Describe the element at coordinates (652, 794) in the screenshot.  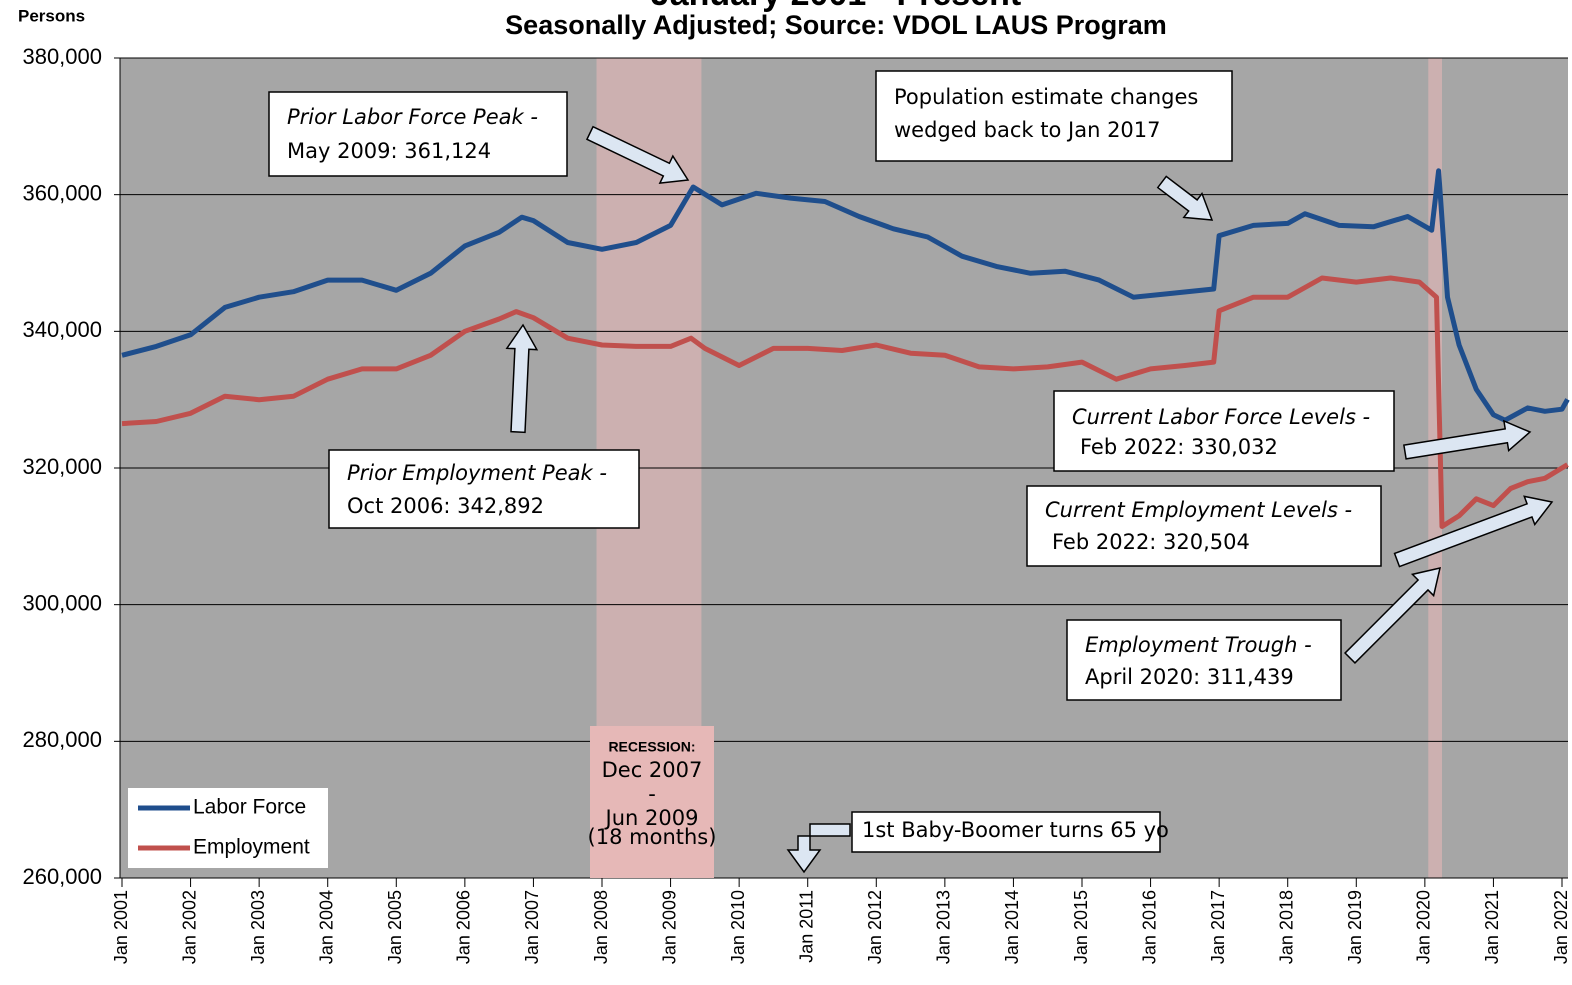
I see `recession-label: -` at that location.